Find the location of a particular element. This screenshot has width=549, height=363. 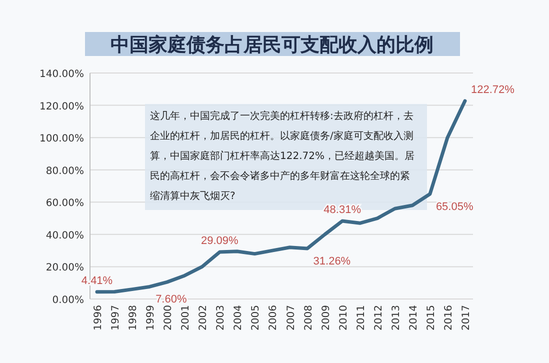

x-tick-label: 1996 is located at coordinates (98, 317).